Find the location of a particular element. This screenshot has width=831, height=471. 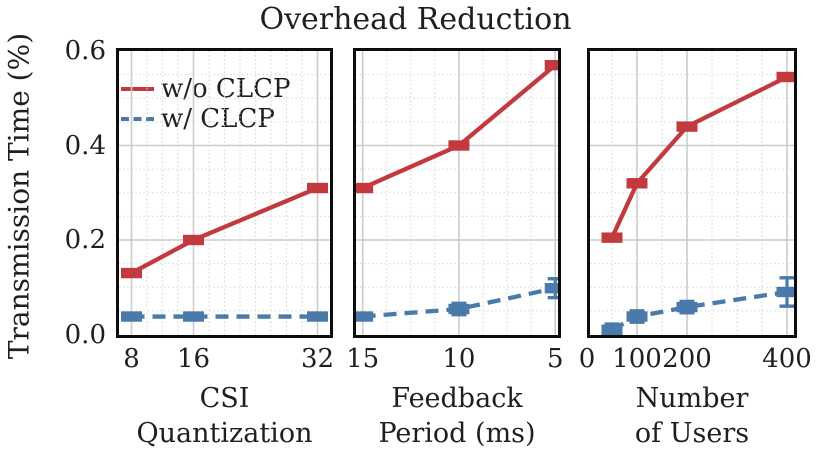

y-axis-label: Transmission Time (%) is located at coordinates (19, 196).